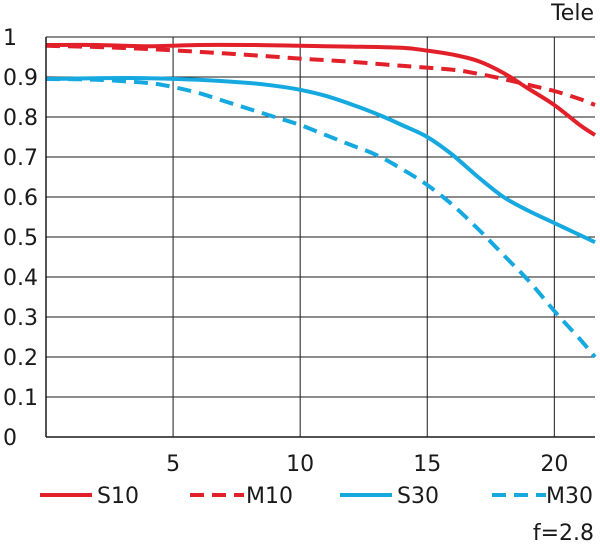 The image size is (600, 549). I want to click on x-tick-labels: 5 10 15 20, so click(367, 464).